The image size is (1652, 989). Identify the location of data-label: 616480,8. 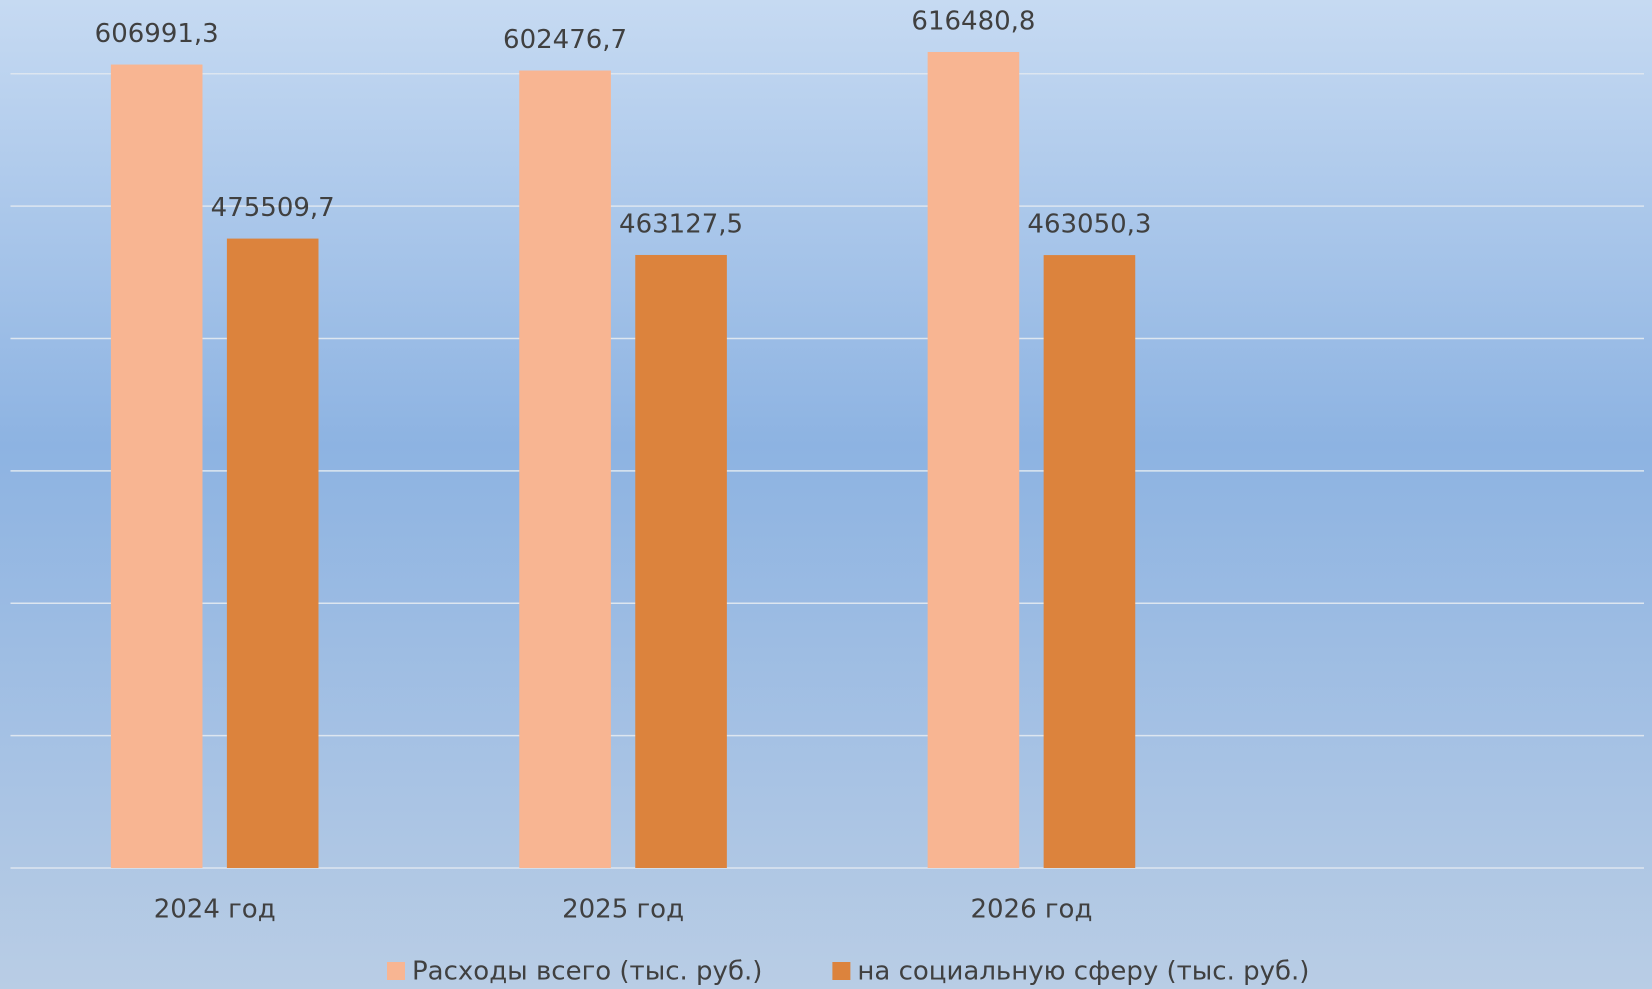
(973, 21).